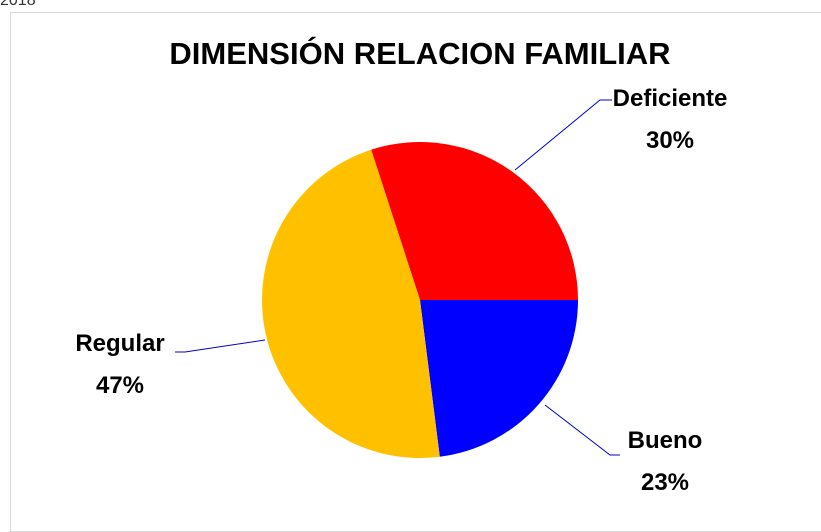  What do you see at coordinates (120, 343) in the screenshot?
I see `category-label: Regular` at bounding box center [120, 343].